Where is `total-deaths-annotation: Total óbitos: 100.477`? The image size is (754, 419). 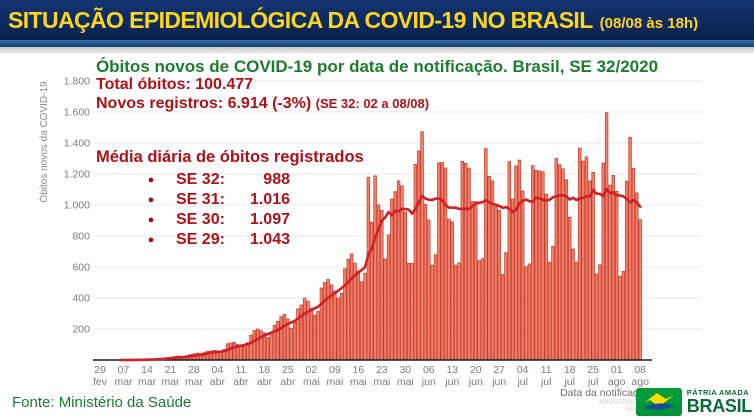
total-deaths-annotation: Total óbitos: 100.477 is located at coordinates (175, 84).